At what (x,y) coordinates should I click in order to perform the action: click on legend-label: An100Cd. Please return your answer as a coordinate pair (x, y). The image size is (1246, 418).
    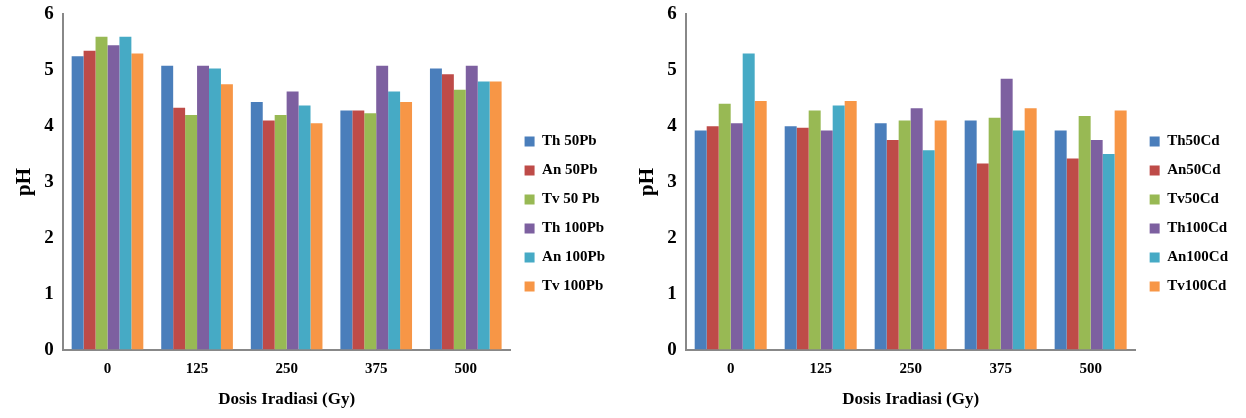
    Looking at the image, I should click on (1198, 256).